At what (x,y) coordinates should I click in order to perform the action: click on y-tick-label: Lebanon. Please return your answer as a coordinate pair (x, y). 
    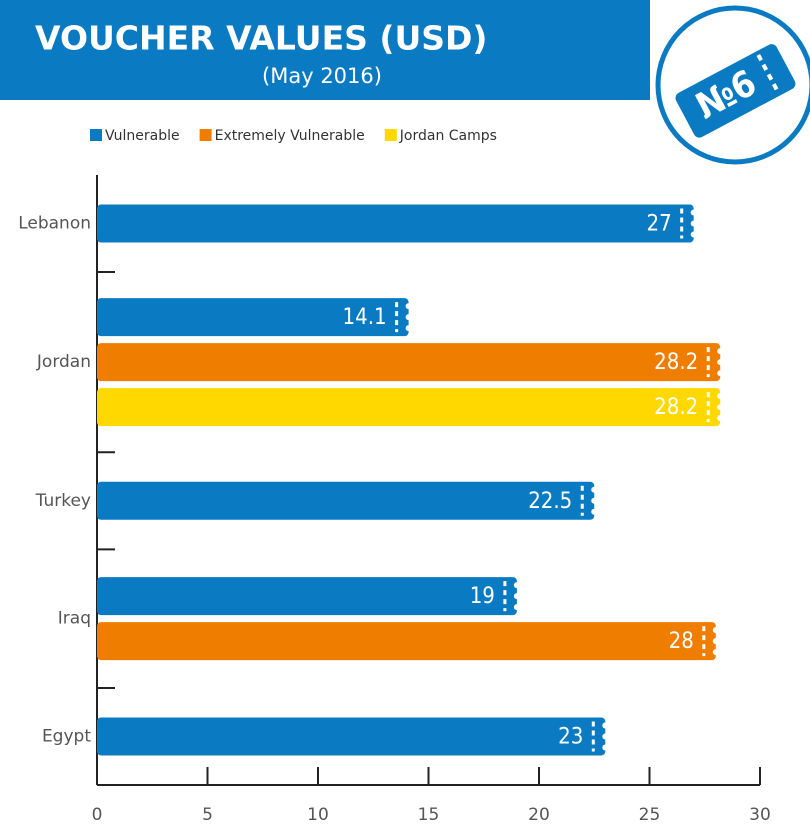
    Looking at the image, I should click on (54, 224).